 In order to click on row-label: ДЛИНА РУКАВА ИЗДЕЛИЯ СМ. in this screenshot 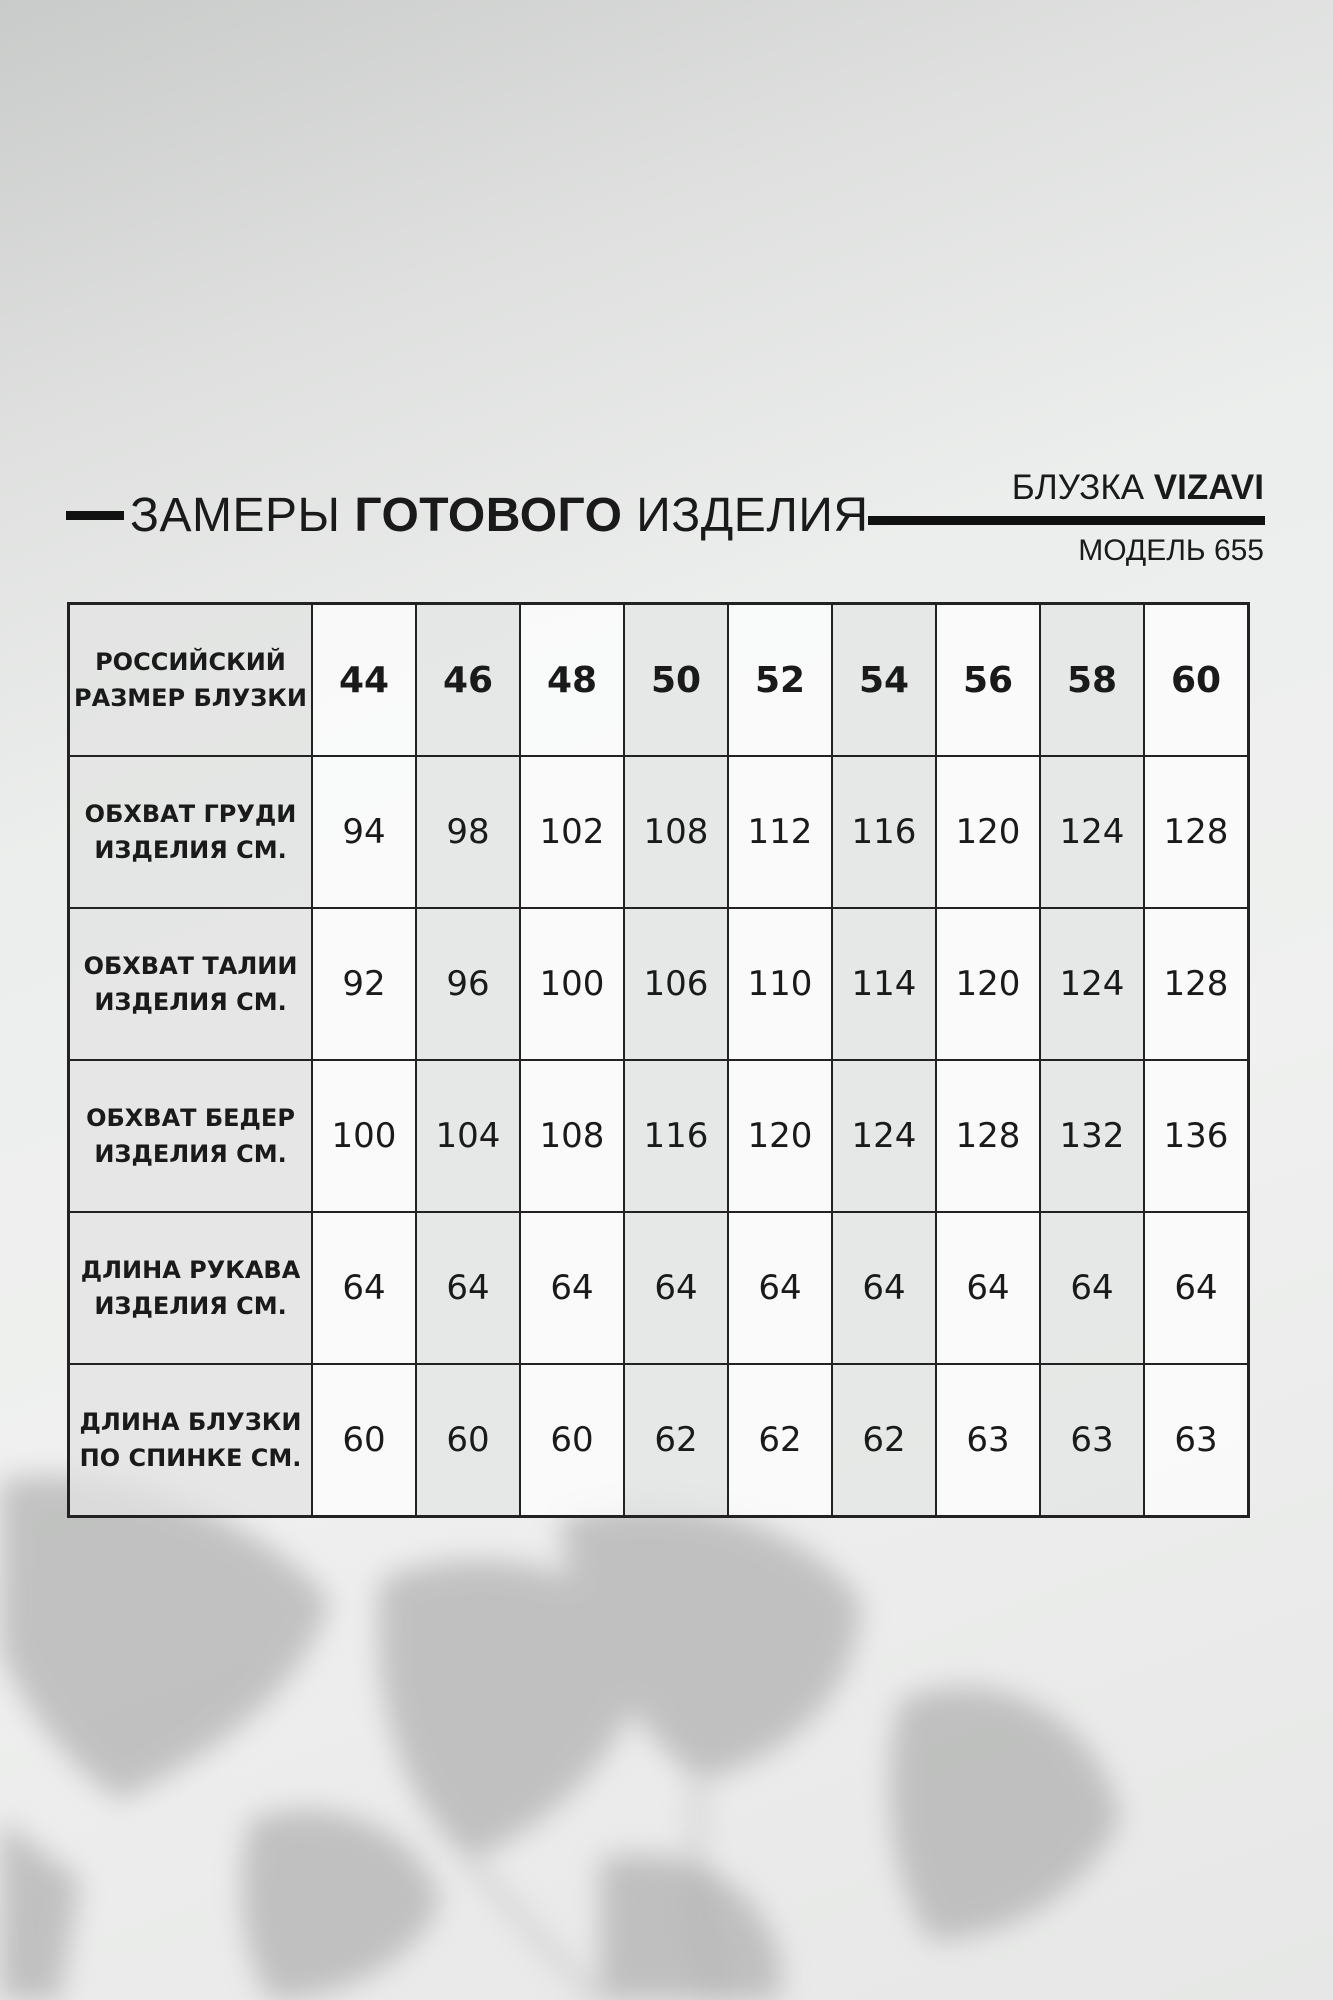, I will do `click(190, 1288)`.